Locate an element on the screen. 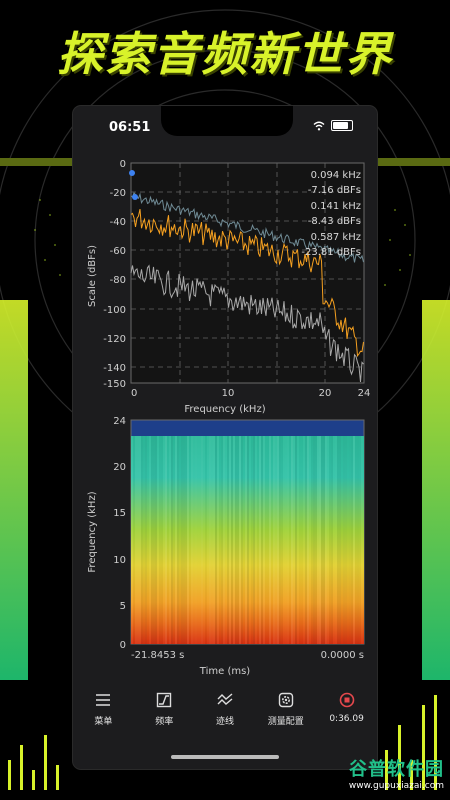 The image size is (450, 800). trace-button: 迹线 is located at coordinates (225, 713).